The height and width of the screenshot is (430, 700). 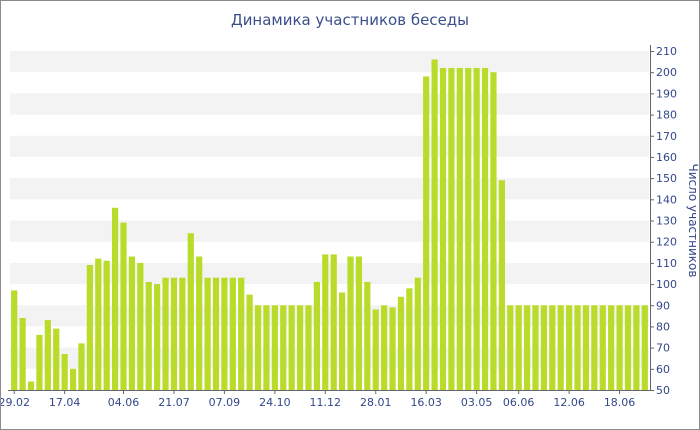 What do you see at coordinates (663, 369) in the screenshot?
I see `y-tick-label: 60` at bounding box center [663, 369].